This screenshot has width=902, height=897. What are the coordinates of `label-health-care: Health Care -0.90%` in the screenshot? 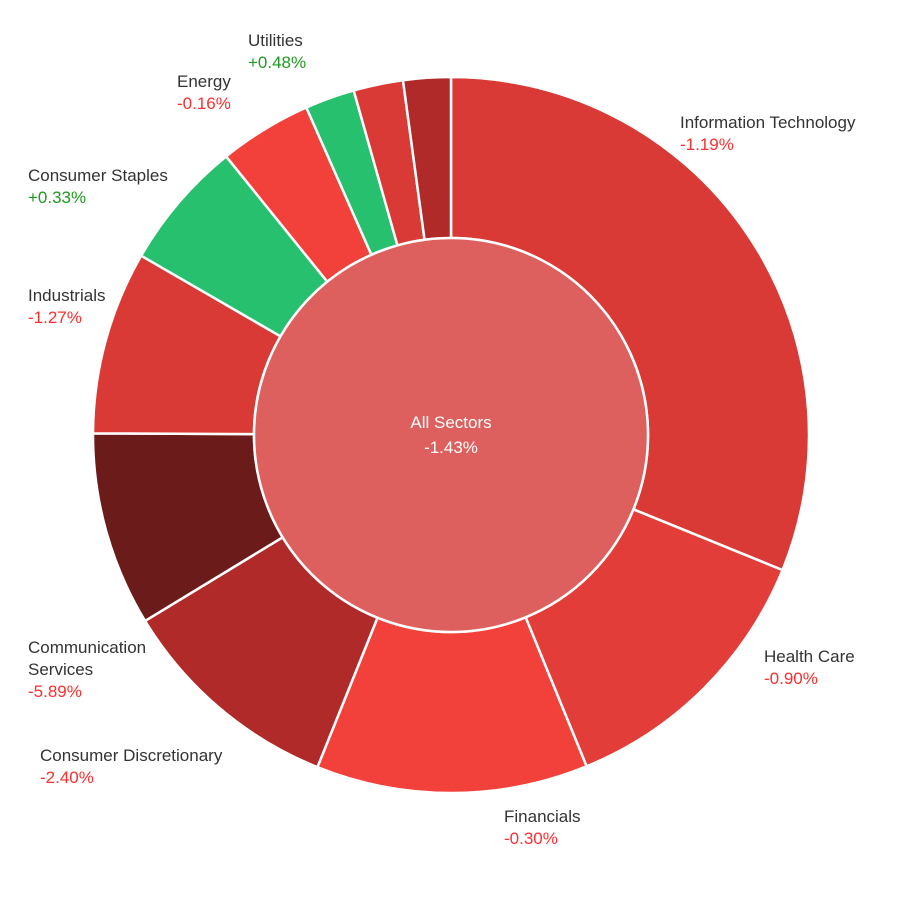 It's located at (809, 667).